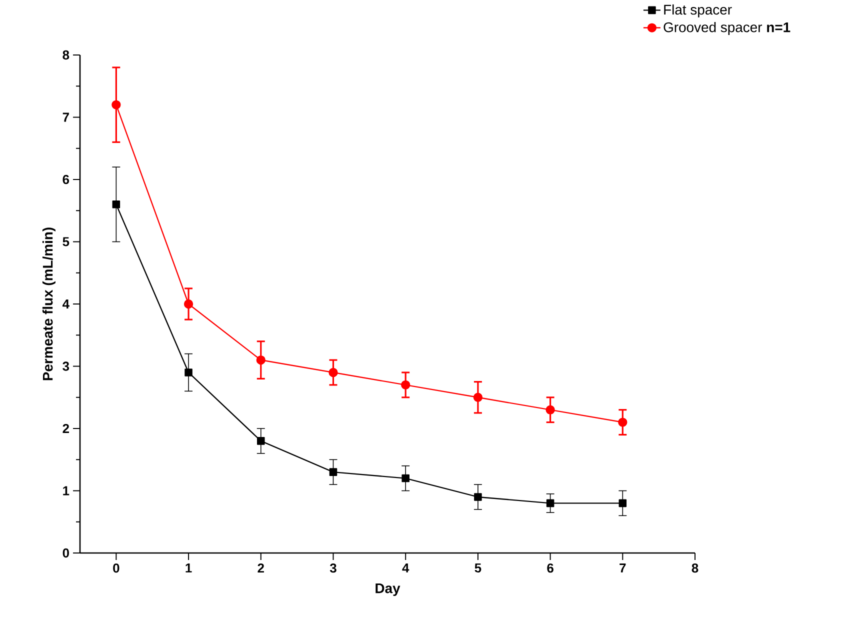 The image size is (866, 637). I want to click on y-tick-label: 5, so click(66, 241).